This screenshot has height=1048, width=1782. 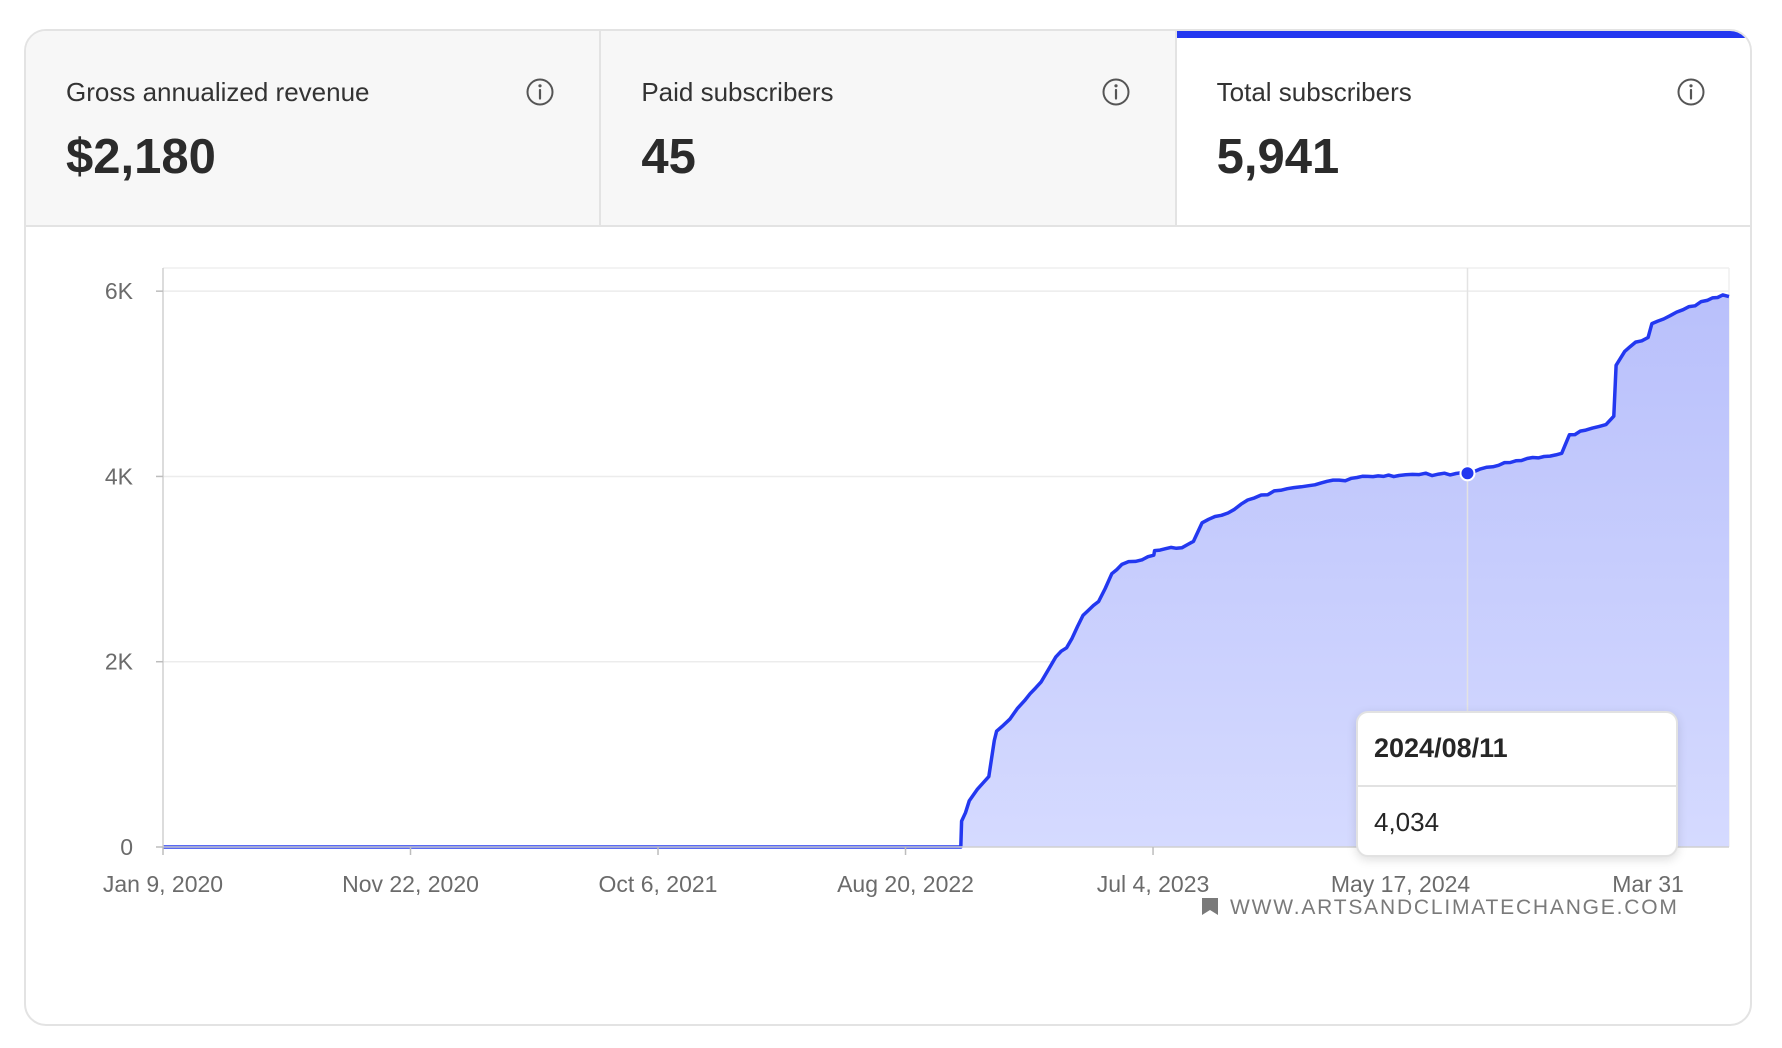 What do you see at coordinates (313, 128) in the screenshot?
I see `stat-tab-gross-revenue: Gross annualized revenue $2,180` at bounding box center [313, 128].